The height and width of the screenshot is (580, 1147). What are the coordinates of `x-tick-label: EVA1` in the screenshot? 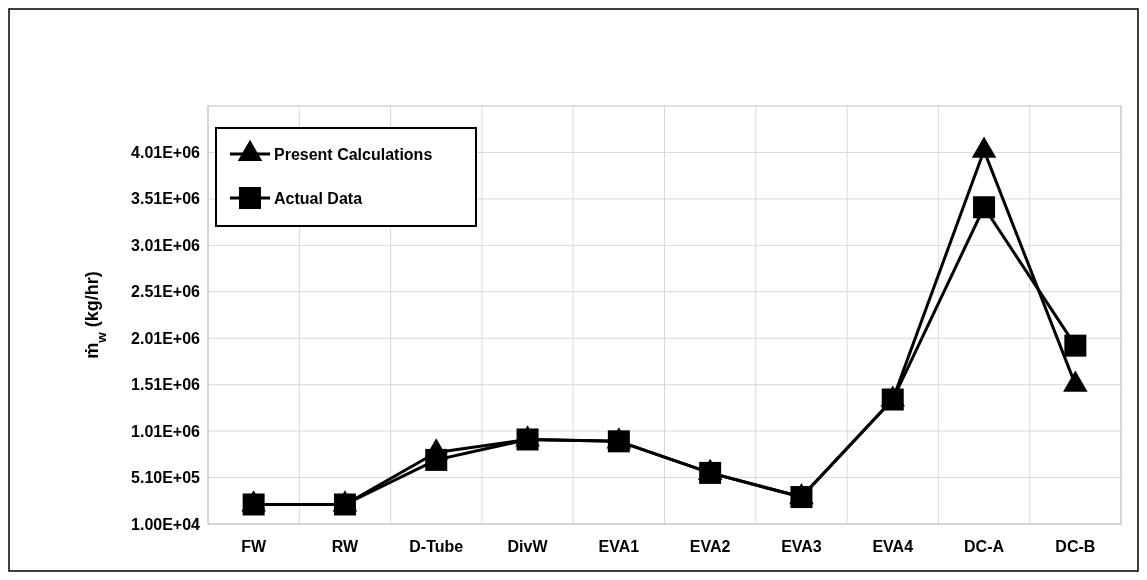 It's located at (619, 546).